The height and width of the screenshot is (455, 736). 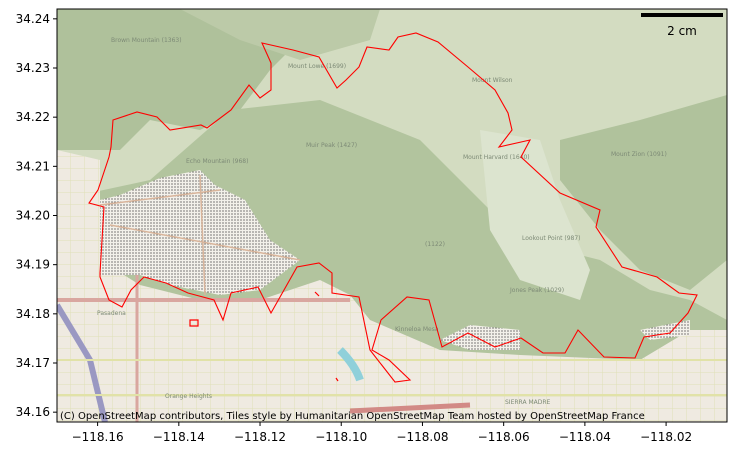 What do you see at coordinates (264, 336) in the screenshot?
I see `fire-spot` at bounding box center [264, 336].